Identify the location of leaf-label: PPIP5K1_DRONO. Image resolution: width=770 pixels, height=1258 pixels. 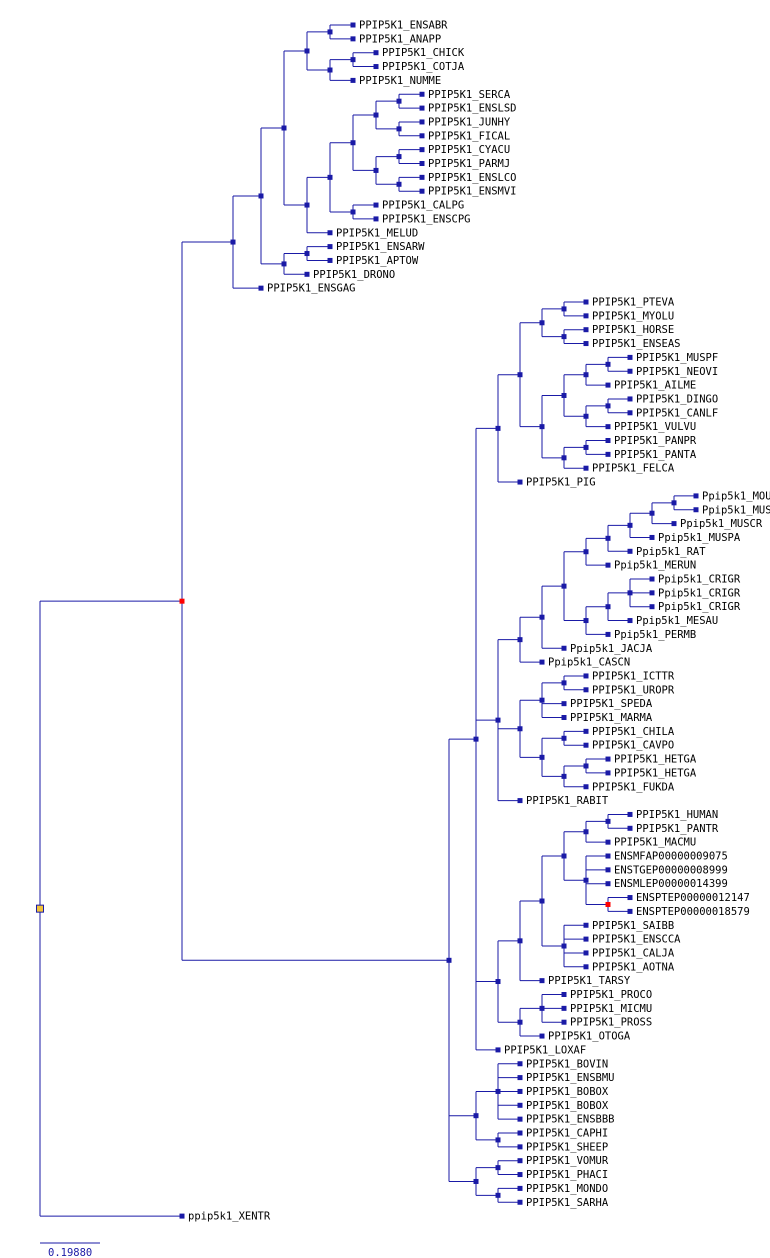
(354, 275).